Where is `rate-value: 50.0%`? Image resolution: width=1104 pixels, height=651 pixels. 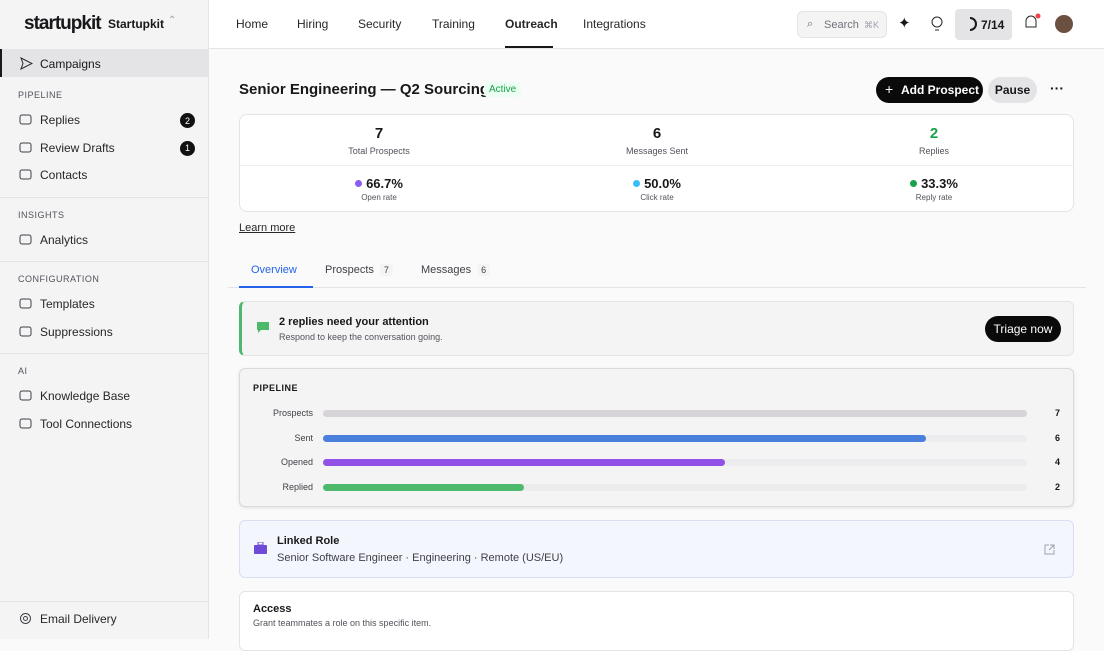 rate-value: 50.0% is located at coordinates (657, 183).